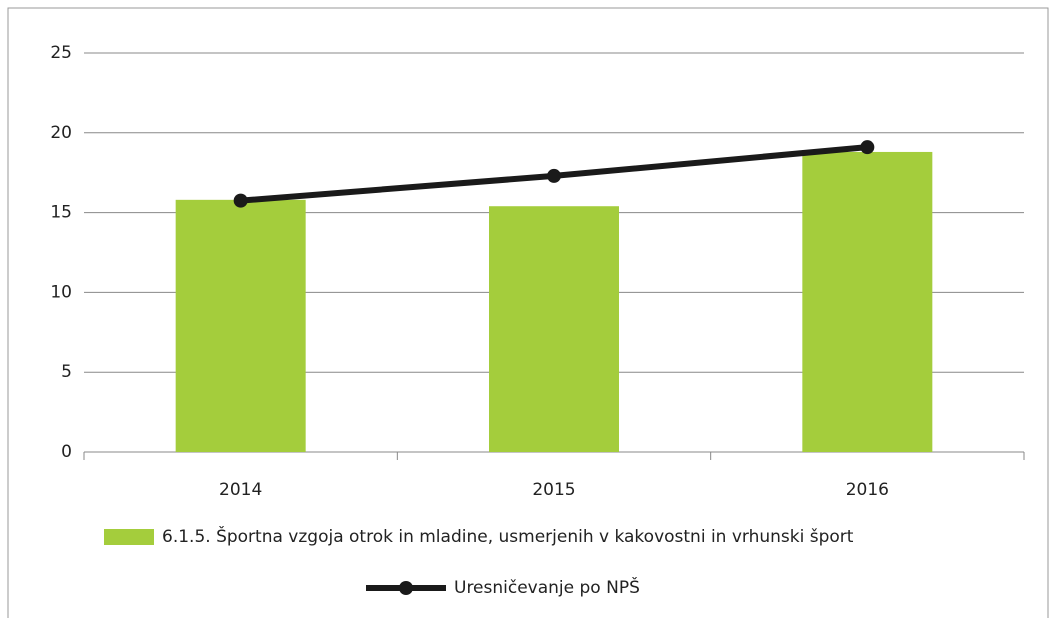 The width and height of the screenshot is (1057, 622). What do you see at coordinates (553, 490) in the screenshot?
I see `x-tick-label: 2015` at bounding box center [553, 490].